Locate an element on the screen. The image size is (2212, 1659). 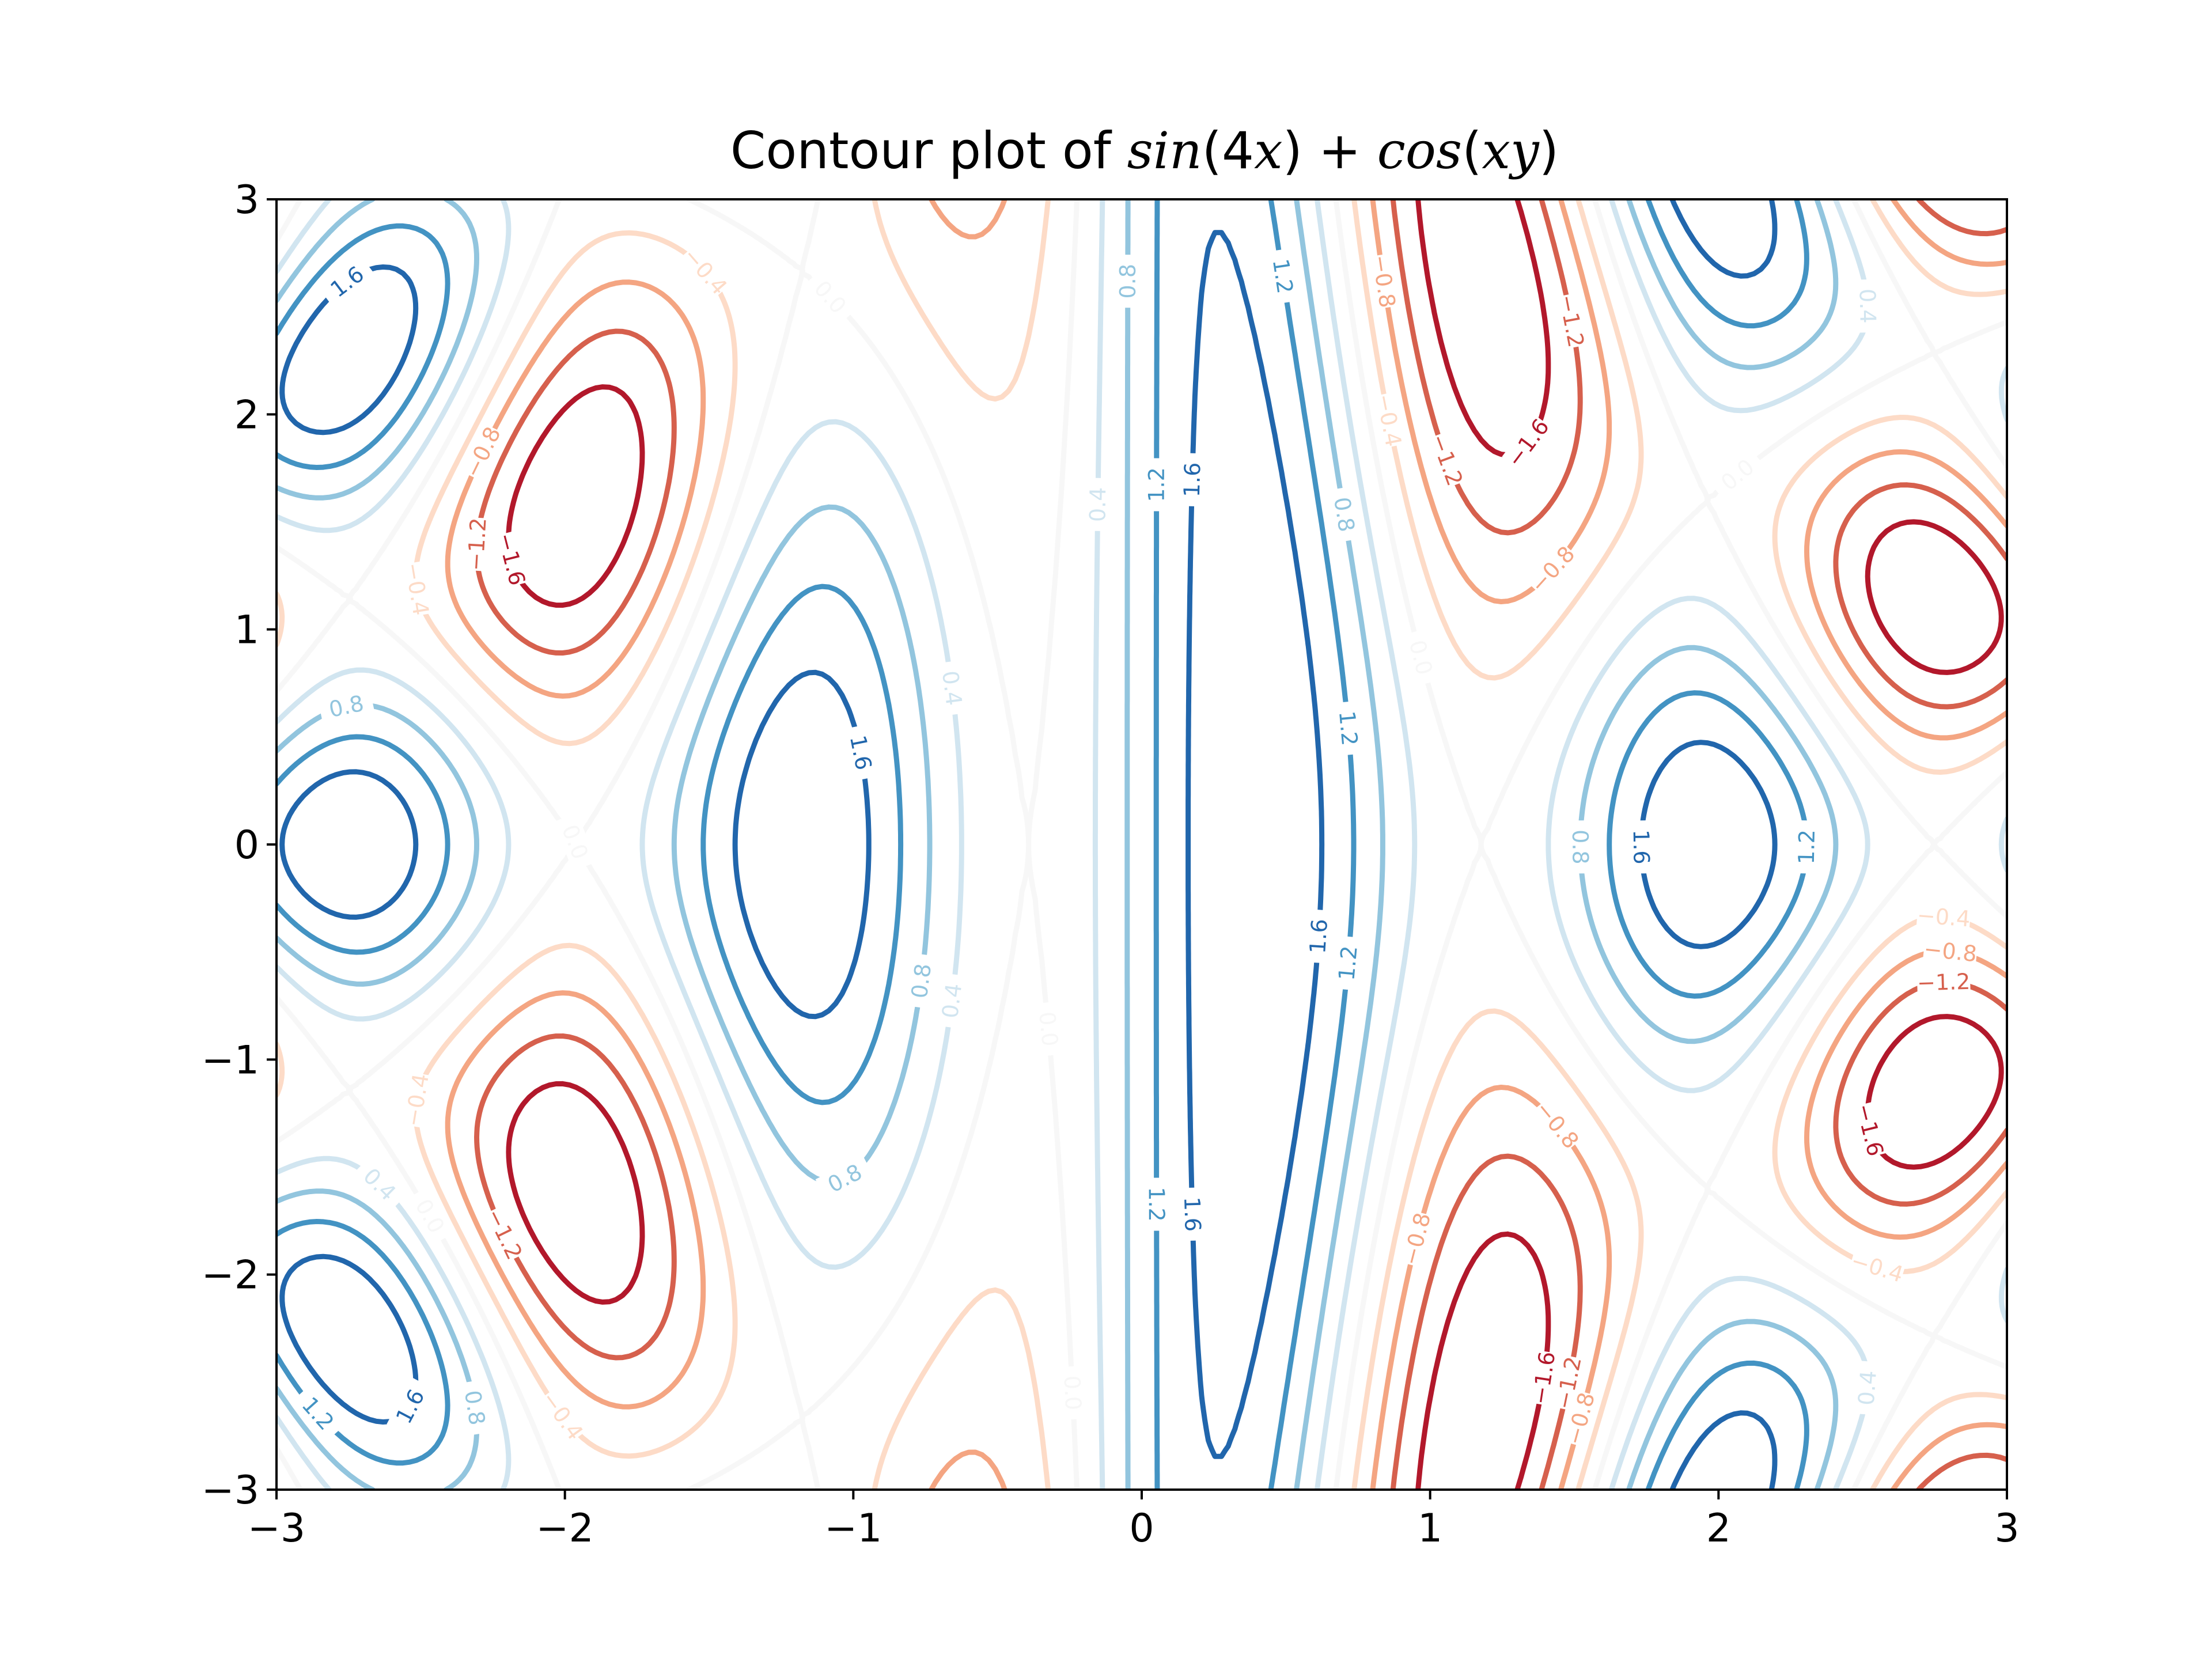
title-part: x is located at coordinates (1268, 150).